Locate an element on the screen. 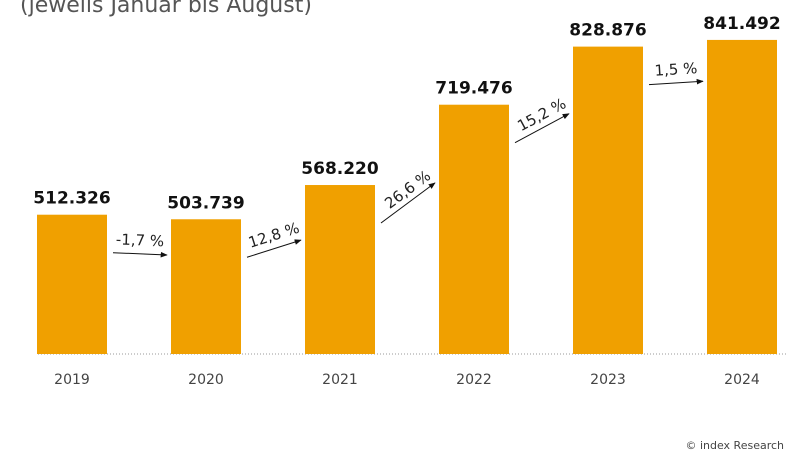 The width and height of the screenshot is (786, 454). x-tick-label: 2019 is located at coordinates (72, 380).